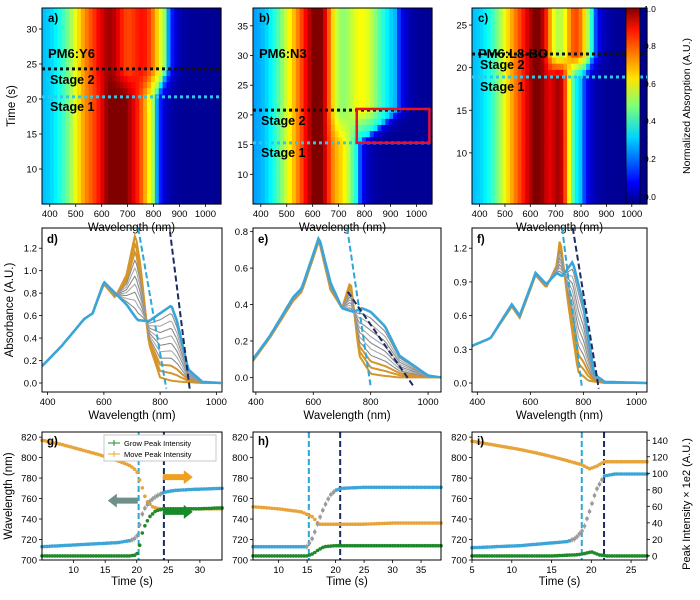  Describe the element at coordinates (160, 402) in the screenshot. I see `x-tick-label: 800` at that location.